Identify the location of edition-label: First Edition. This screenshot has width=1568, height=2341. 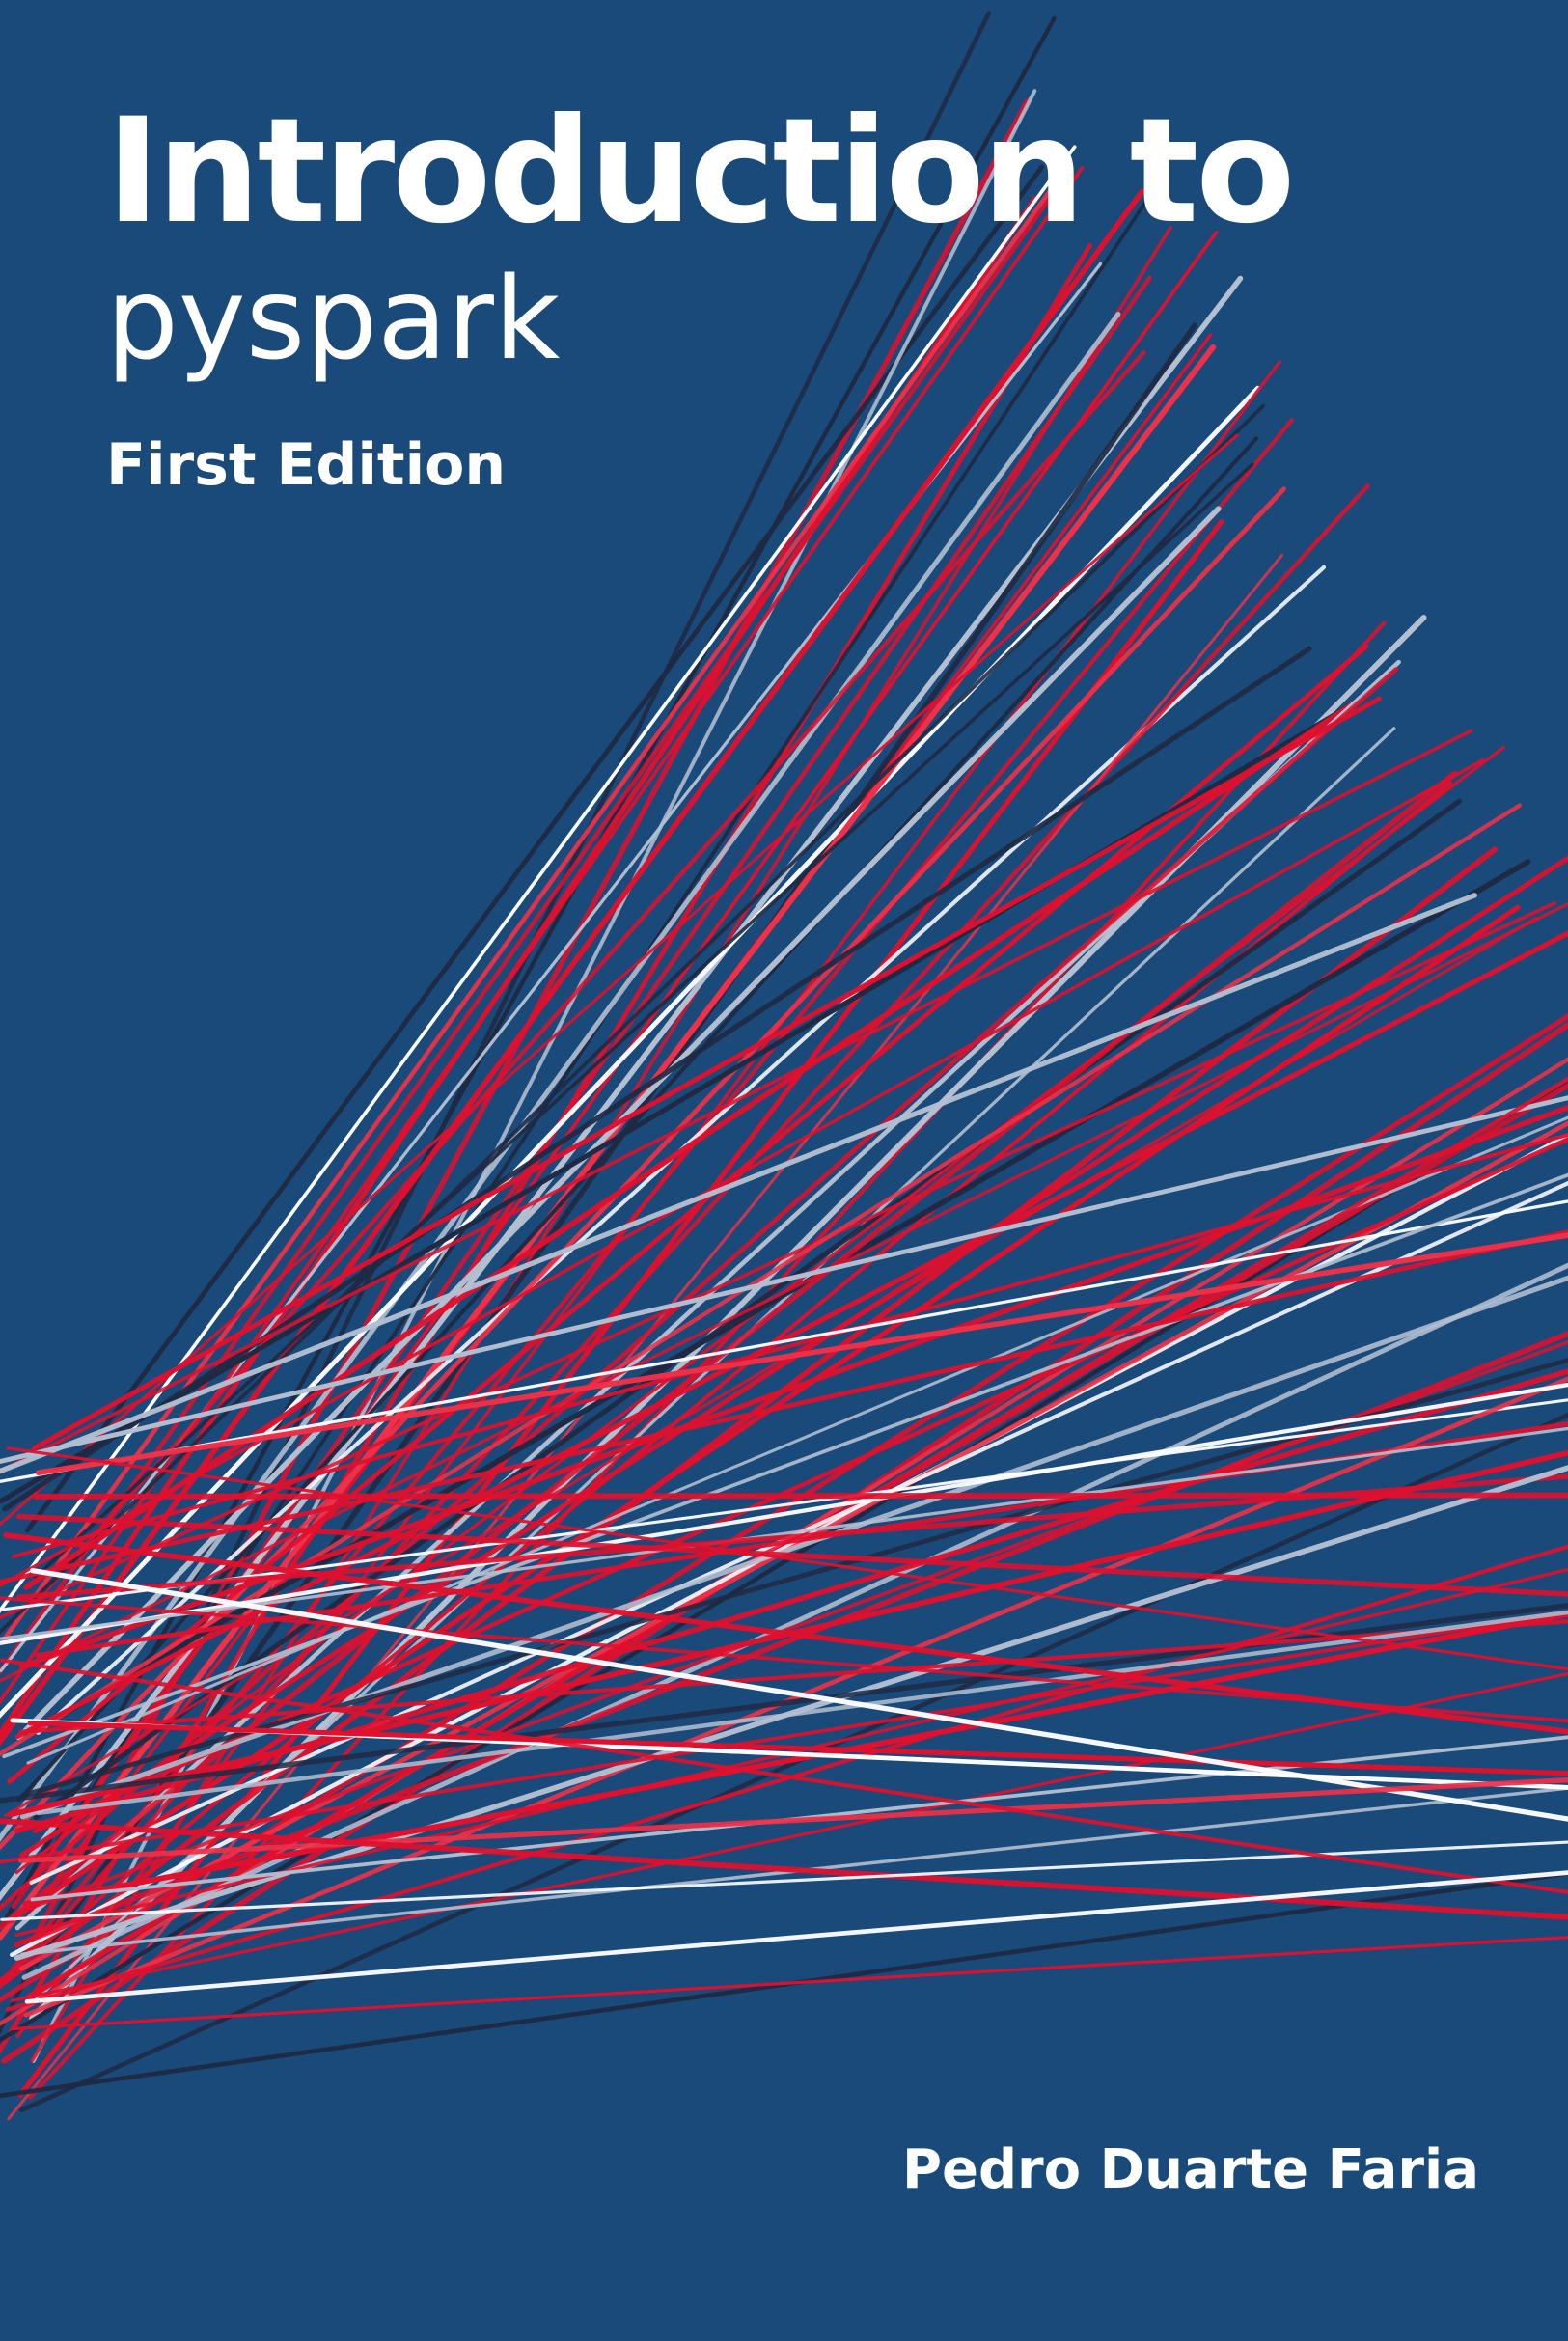
(306, 465).